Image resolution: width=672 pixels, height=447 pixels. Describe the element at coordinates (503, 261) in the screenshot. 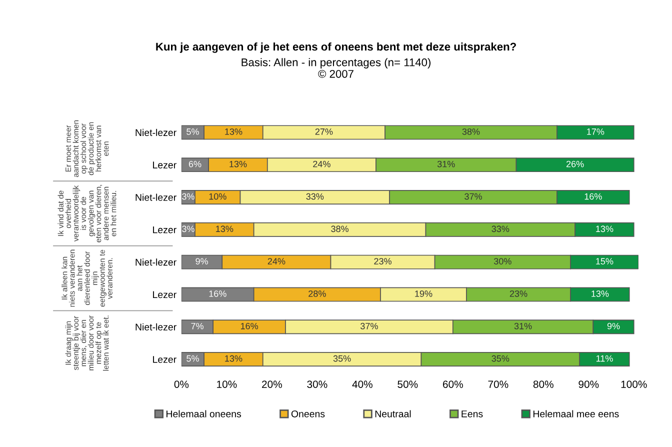

I see `data-label: 30%` at that location.